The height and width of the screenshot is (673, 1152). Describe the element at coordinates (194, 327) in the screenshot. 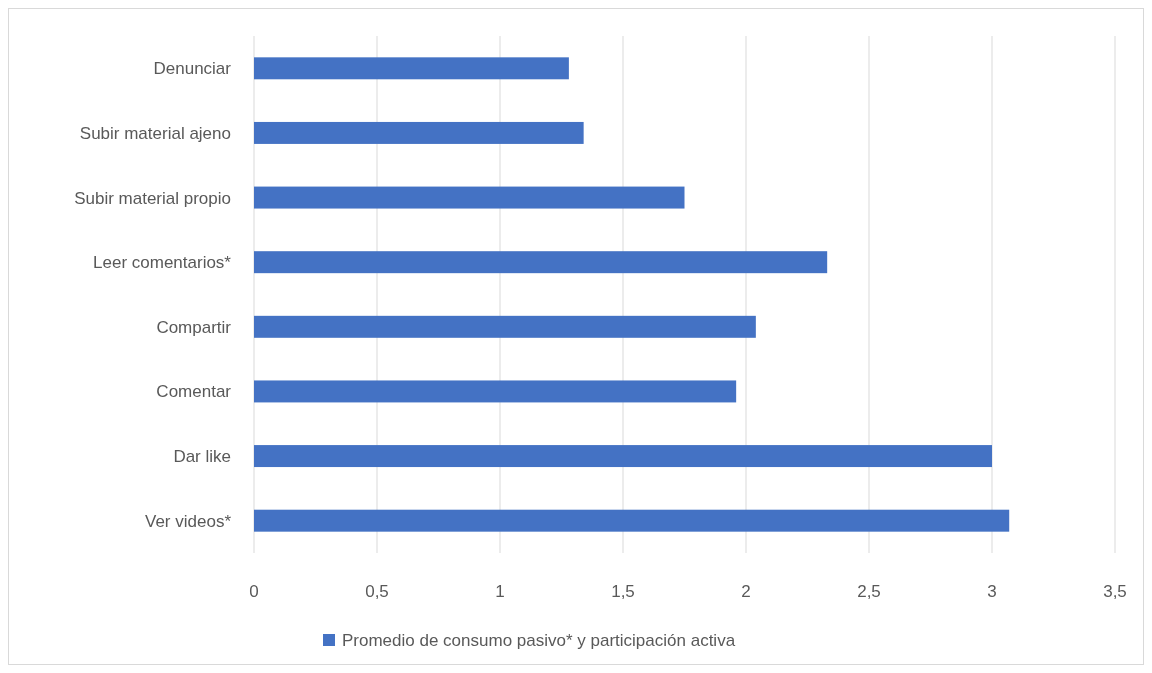

I see `y-tick-label: Compartir` at that location.